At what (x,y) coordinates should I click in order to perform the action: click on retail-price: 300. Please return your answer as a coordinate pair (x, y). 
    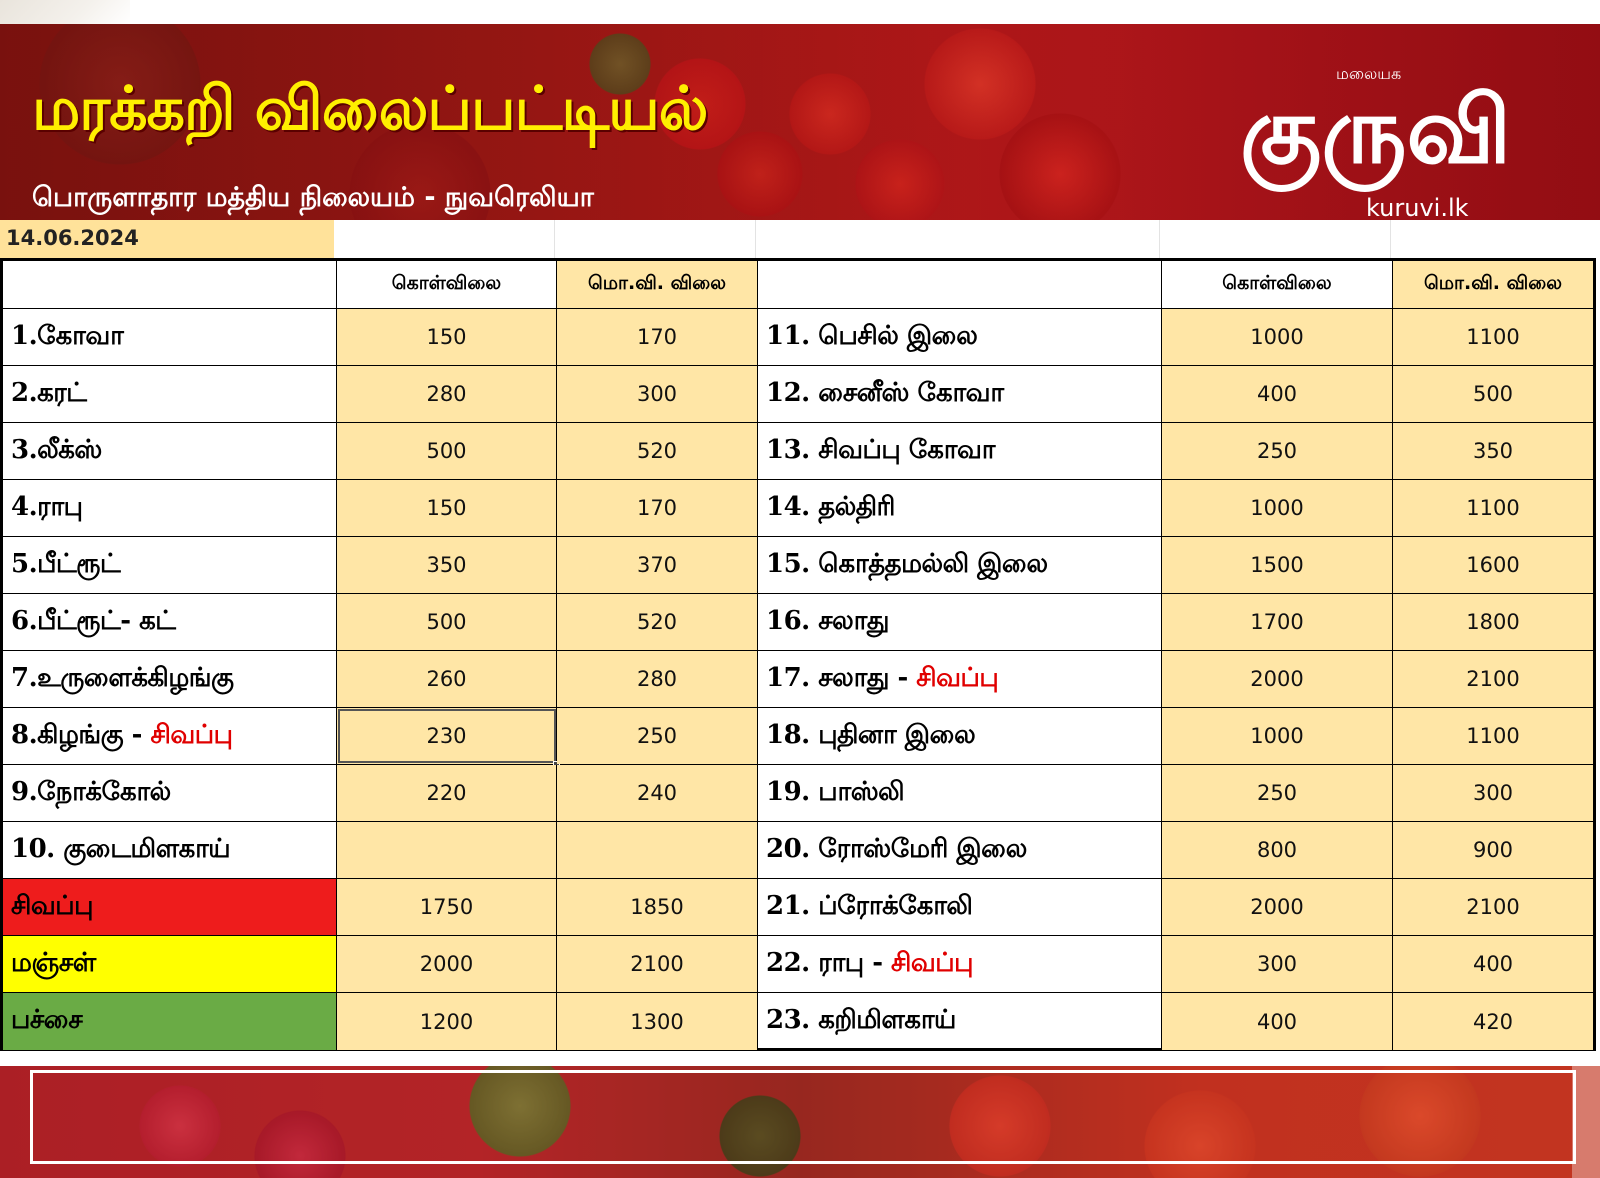
    Looking at the image, I should click on (1493, 793).